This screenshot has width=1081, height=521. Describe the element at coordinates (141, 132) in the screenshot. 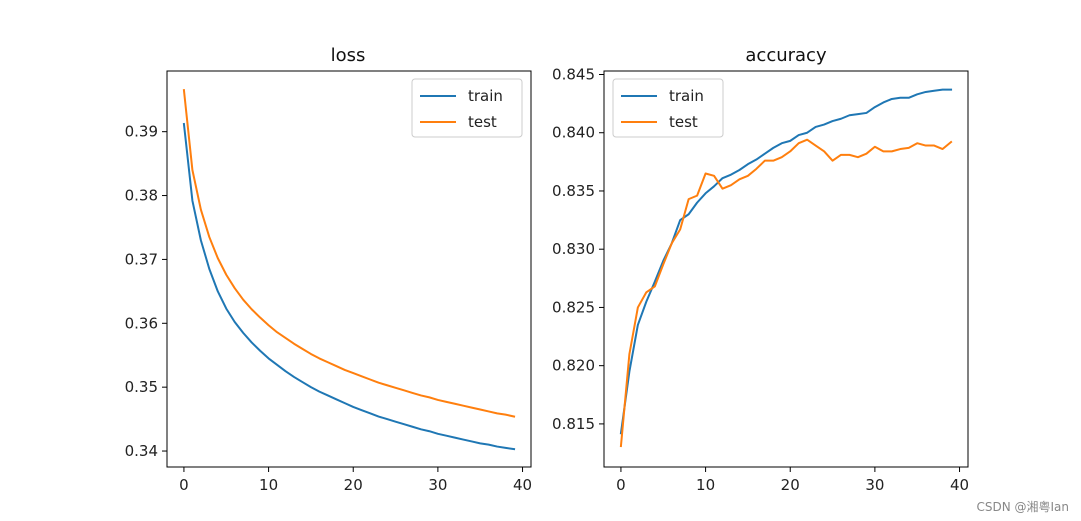

I see `loss-ytick-label: 0.39` at that location.